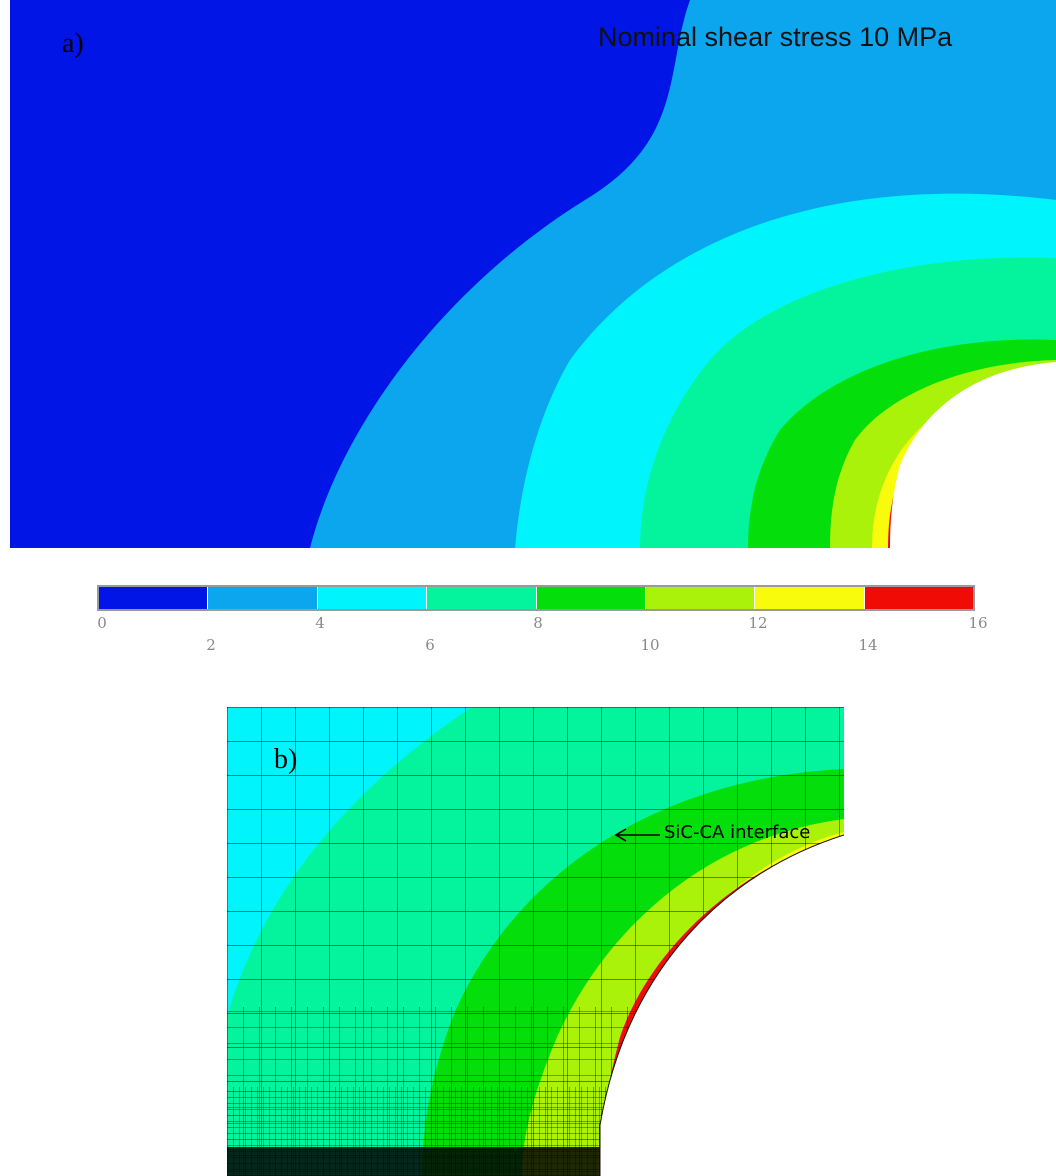 This screenshot has height=1176, width=1056. What do you see at coordinates (286, 759) in the screenshot?
I see `panel-b-label: b)` at bounding box center [286, 759].